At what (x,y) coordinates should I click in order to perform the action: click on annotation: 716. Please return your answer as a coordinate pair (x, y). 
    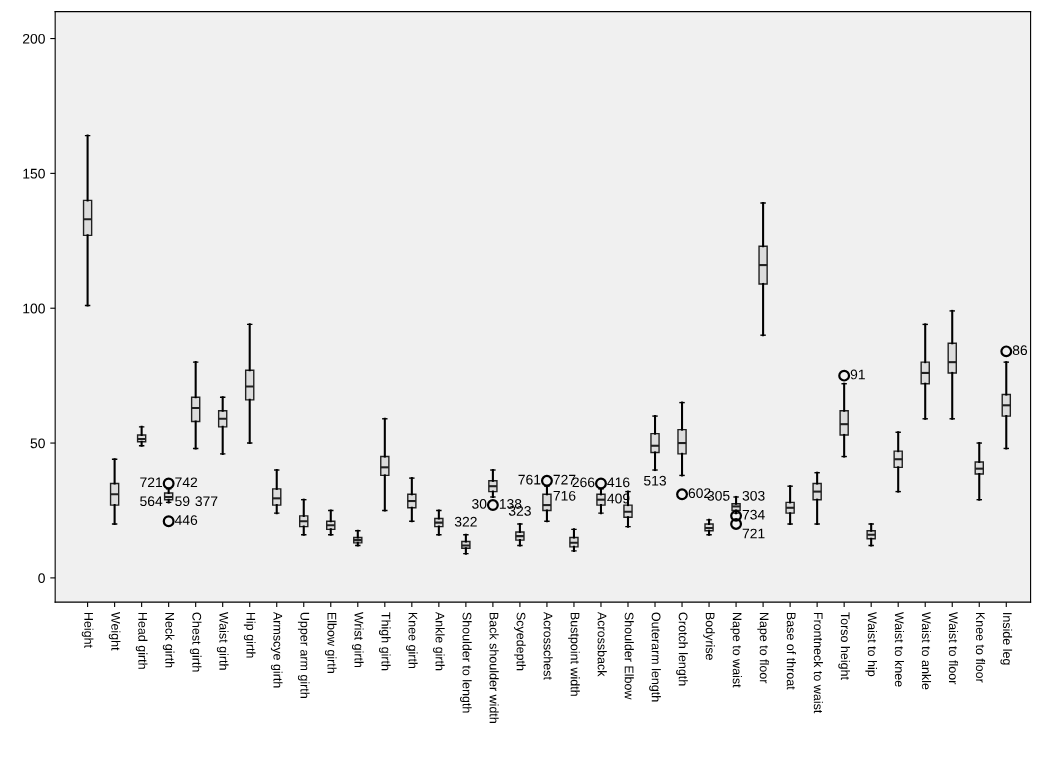
    Looking at the image, I should click on (564, 495).